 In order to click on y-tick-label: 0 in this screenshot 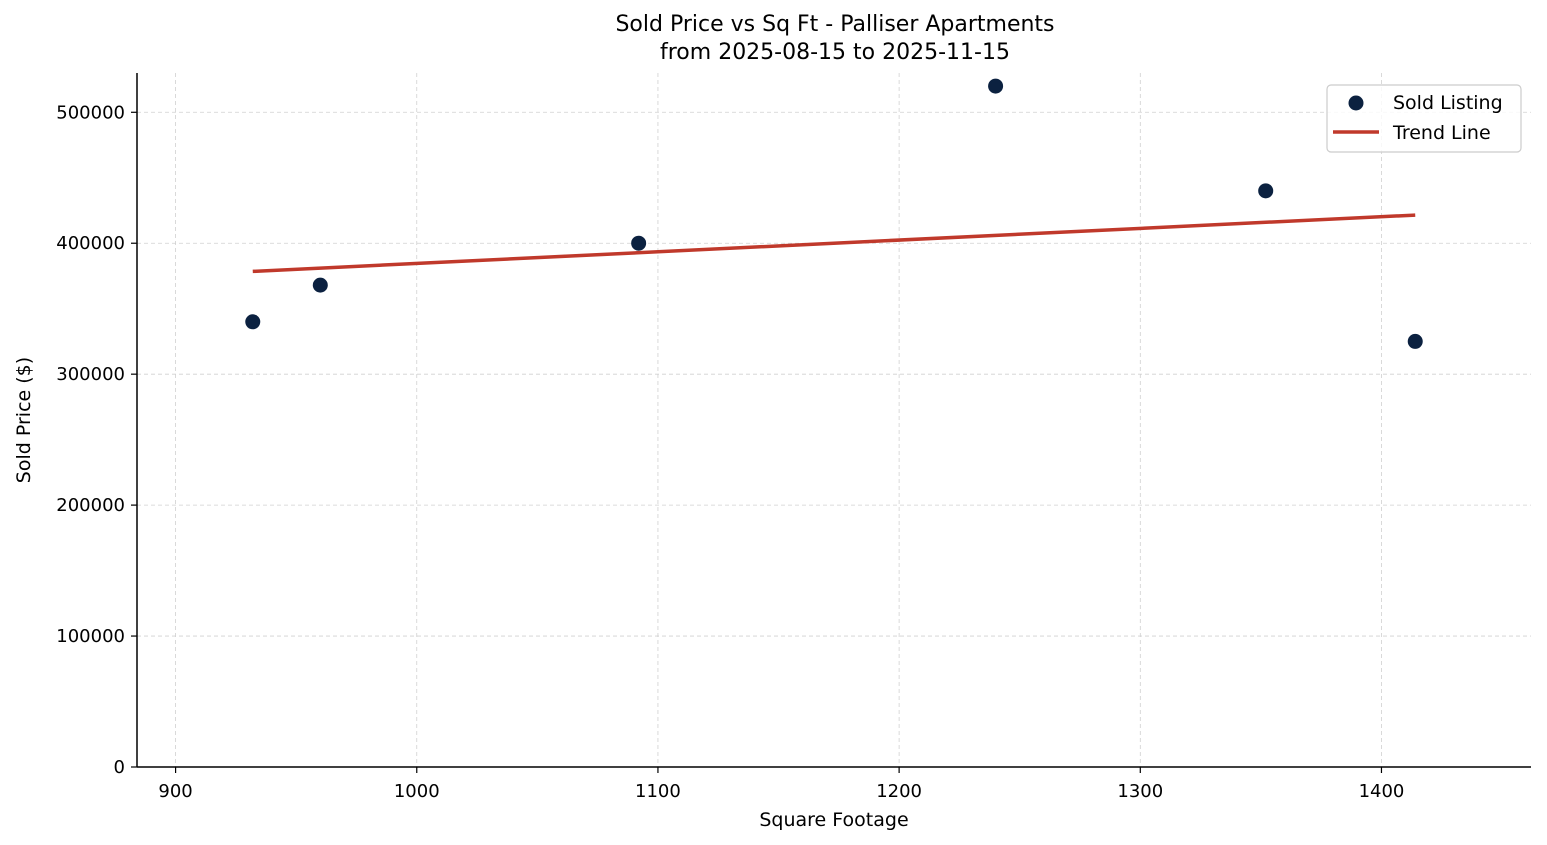, I will do `click(119, 767)`.